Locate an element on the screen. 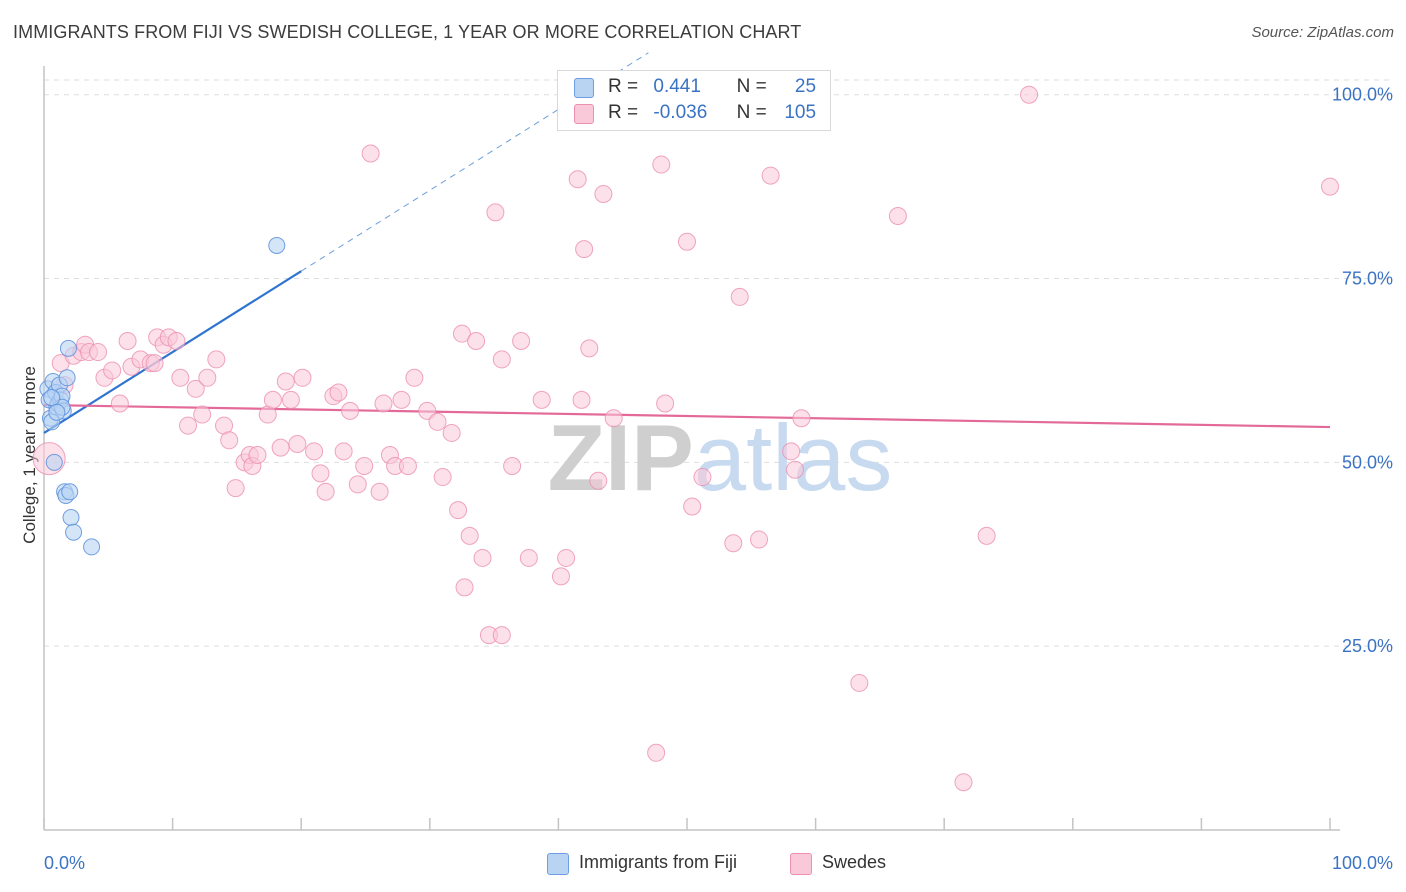 Image resolution: width=1406 pixels, height=892 pixels. r-value-fiji: 0.441 is located at coordinates (677, 86).